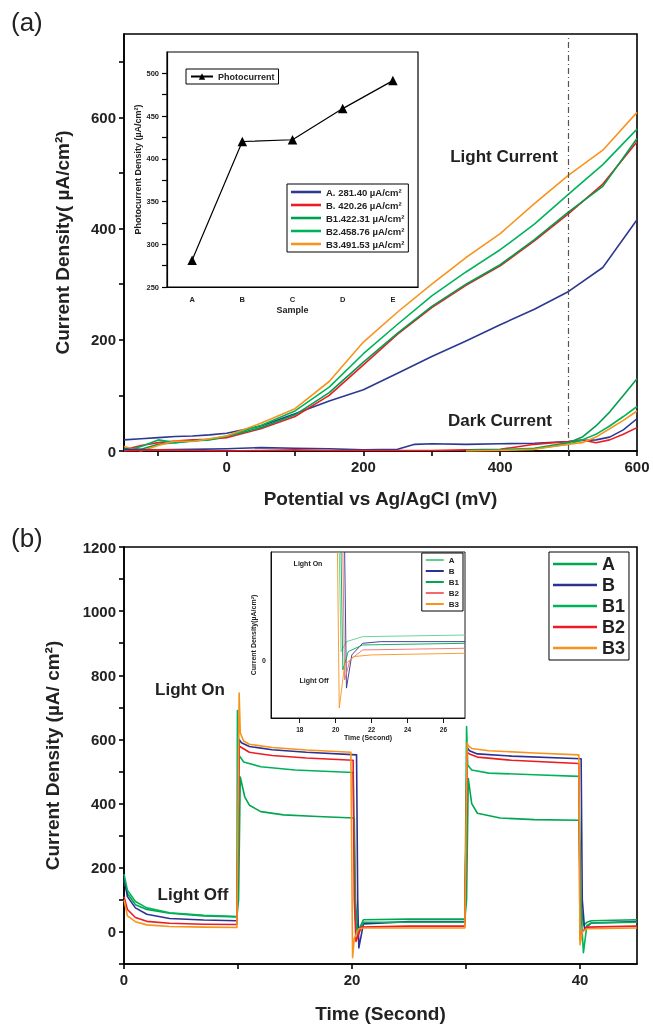  What do you see at coordinates (363, 466) in the screenshot?
I see `x-tick-label: 200` at bounding box center [363, 466].